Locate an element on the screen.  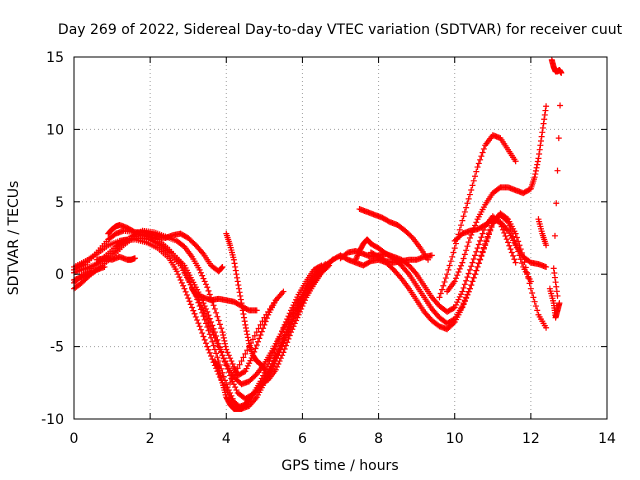
y-tick-label: 5 is located at coordinates (59, 203).